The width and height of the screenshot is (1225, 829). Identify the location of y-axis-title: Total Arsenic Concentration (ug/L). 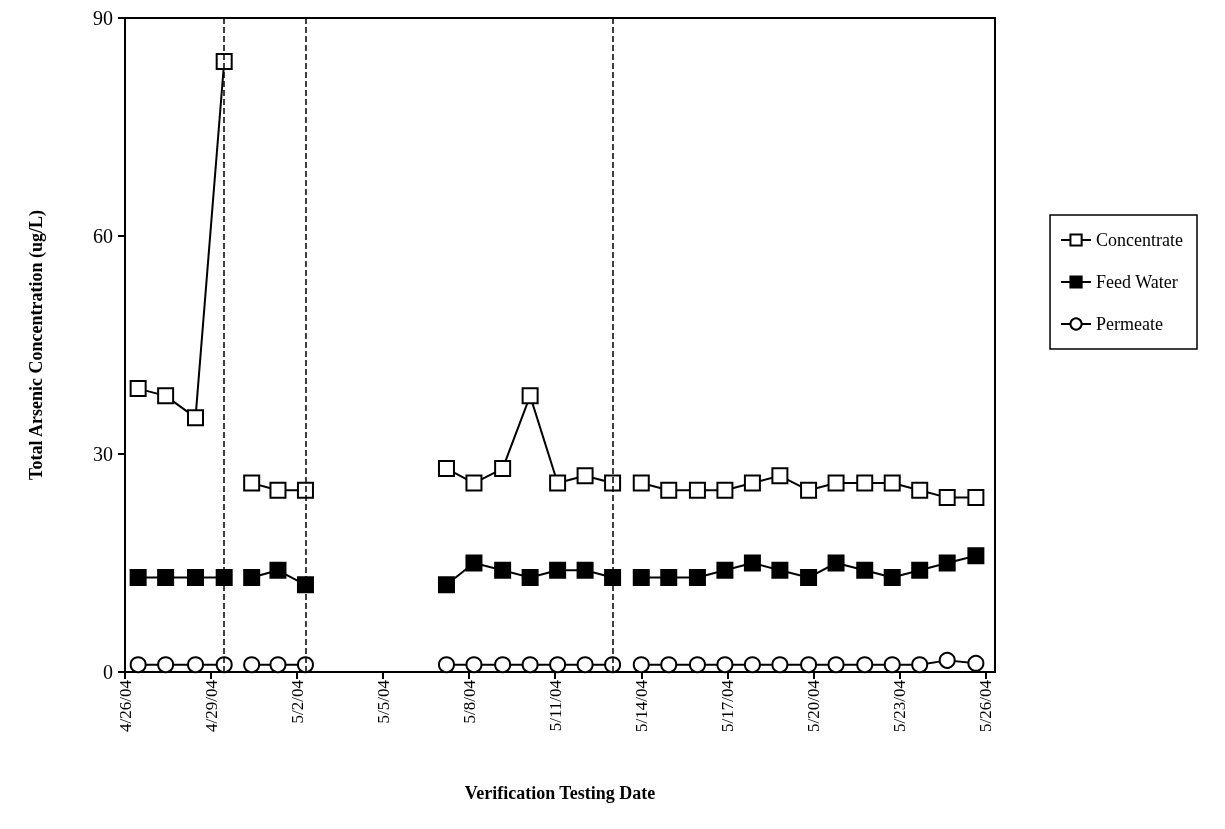
(36, 345).